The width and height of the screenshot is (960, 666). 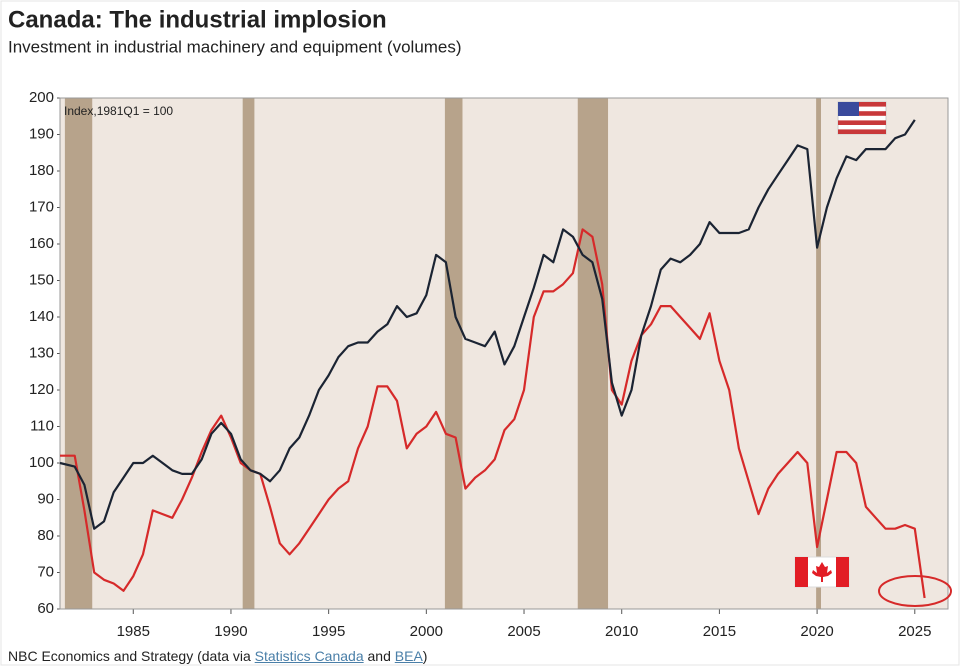 What do you see at coordinates (131, 656) in the screenshot?
I see `source-text: NBC Economics and Strategy (data via` at bounding box center [131, 656].